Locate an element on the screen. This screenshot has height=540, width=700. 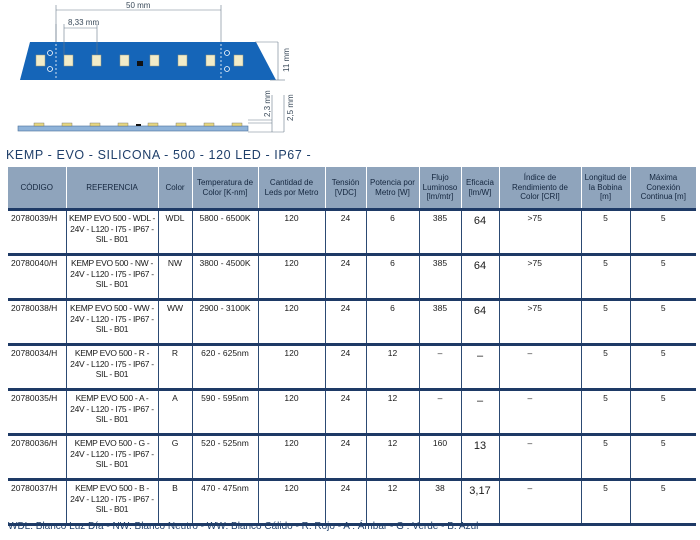
length-dimension: 50 mm is located at coordinates (138, 5).